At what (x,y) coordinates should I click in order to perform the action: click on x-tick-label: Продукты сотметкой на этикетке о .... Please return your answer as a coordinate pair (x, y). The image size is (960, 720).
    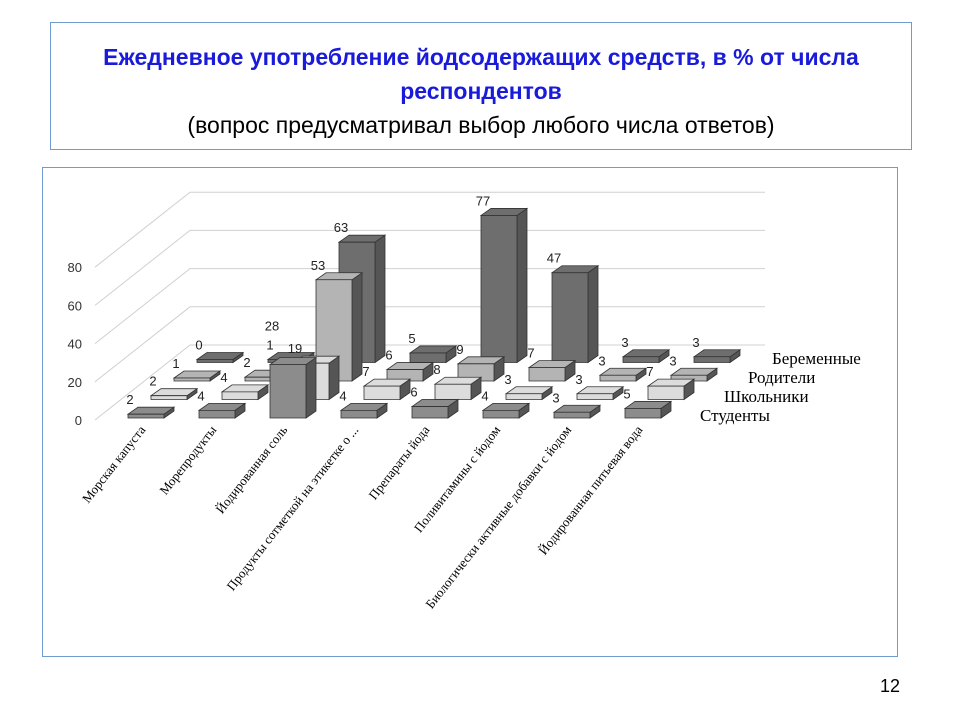
    Looking at the image, I should click on (292, 508).